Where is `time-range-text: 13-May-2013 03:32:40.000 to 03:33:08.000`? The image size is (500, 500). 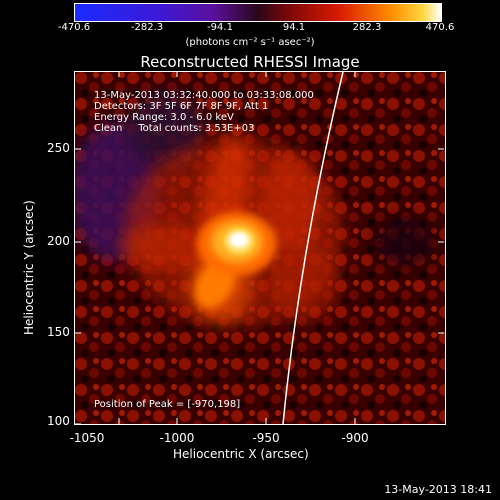 time-range-text: 13-May-2013 03:32:40.000 to 03:33:08.000 is located at coordinates (204, 95).